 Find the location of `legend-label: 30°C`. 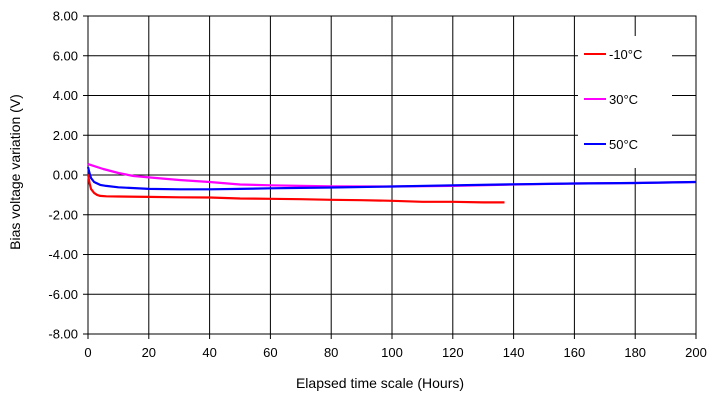

legend-label: 30°C is located at coordinates (623, 99).